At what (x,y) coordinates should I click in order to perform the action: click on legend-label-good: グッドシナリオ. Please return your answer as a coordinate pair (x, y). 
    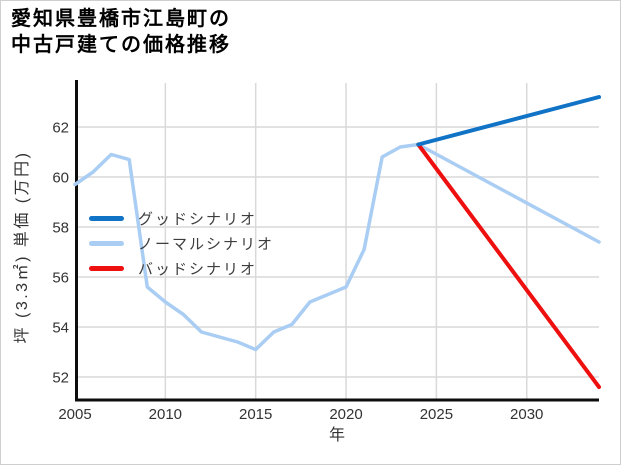
    Looking at the image, I should click on (198, 219).